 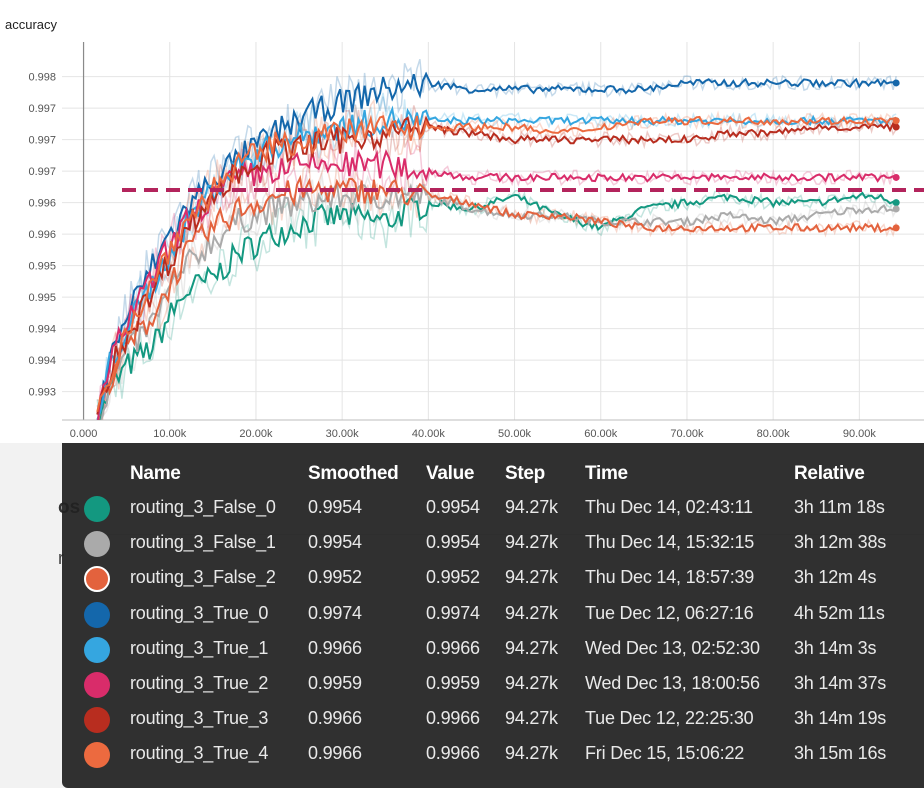 What do you see at coordinates (155, 473) in the screenshot?
I see `tooltip-header-name: Name` at bounding box center [155, 473].